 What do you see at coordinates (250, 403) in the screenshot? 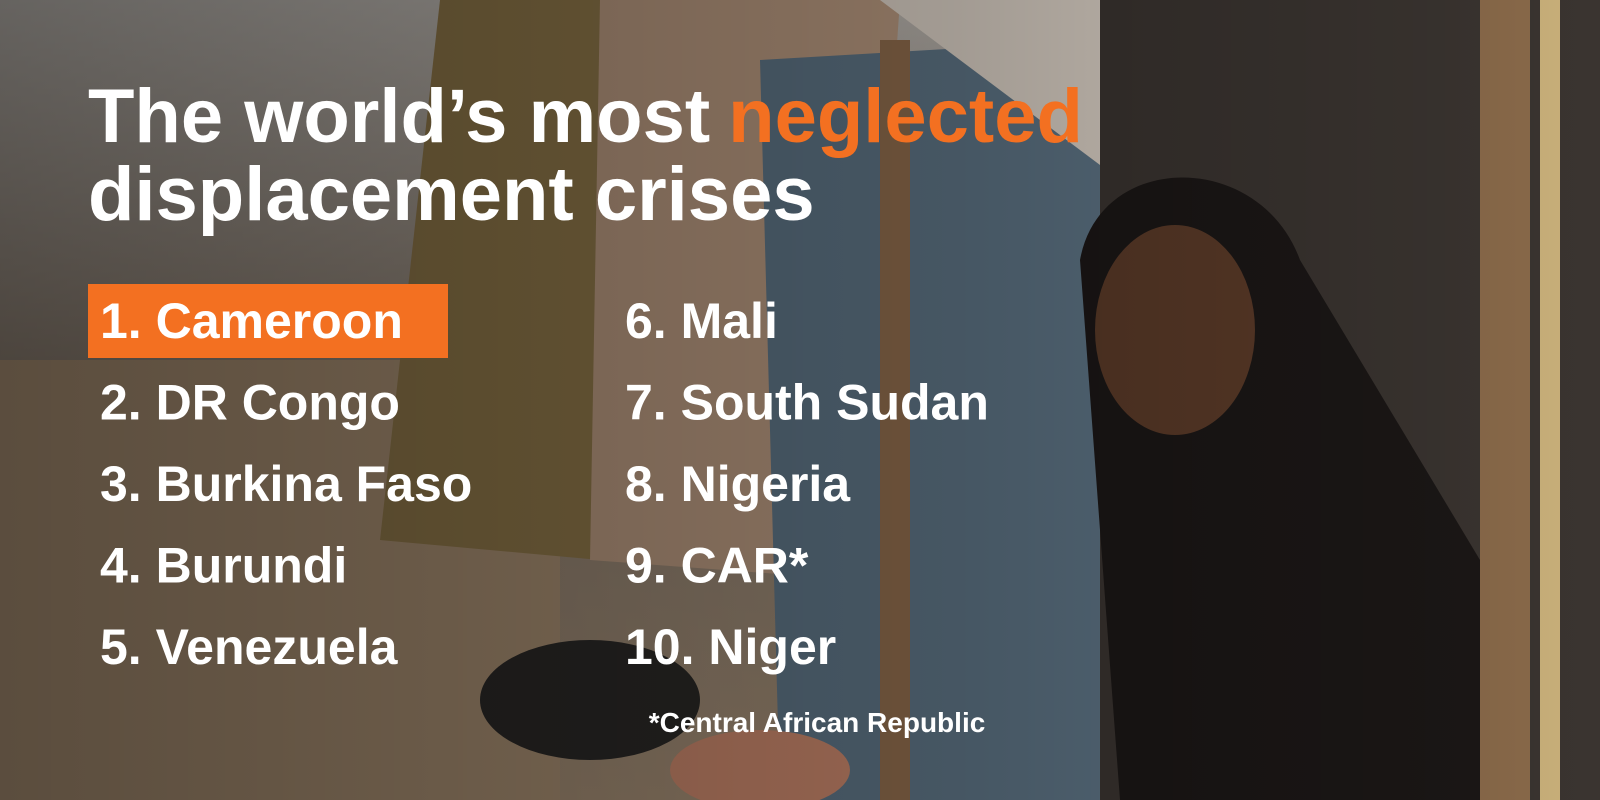
I see `list-item: 2. DR Congo` at bounding box center [250, 403].